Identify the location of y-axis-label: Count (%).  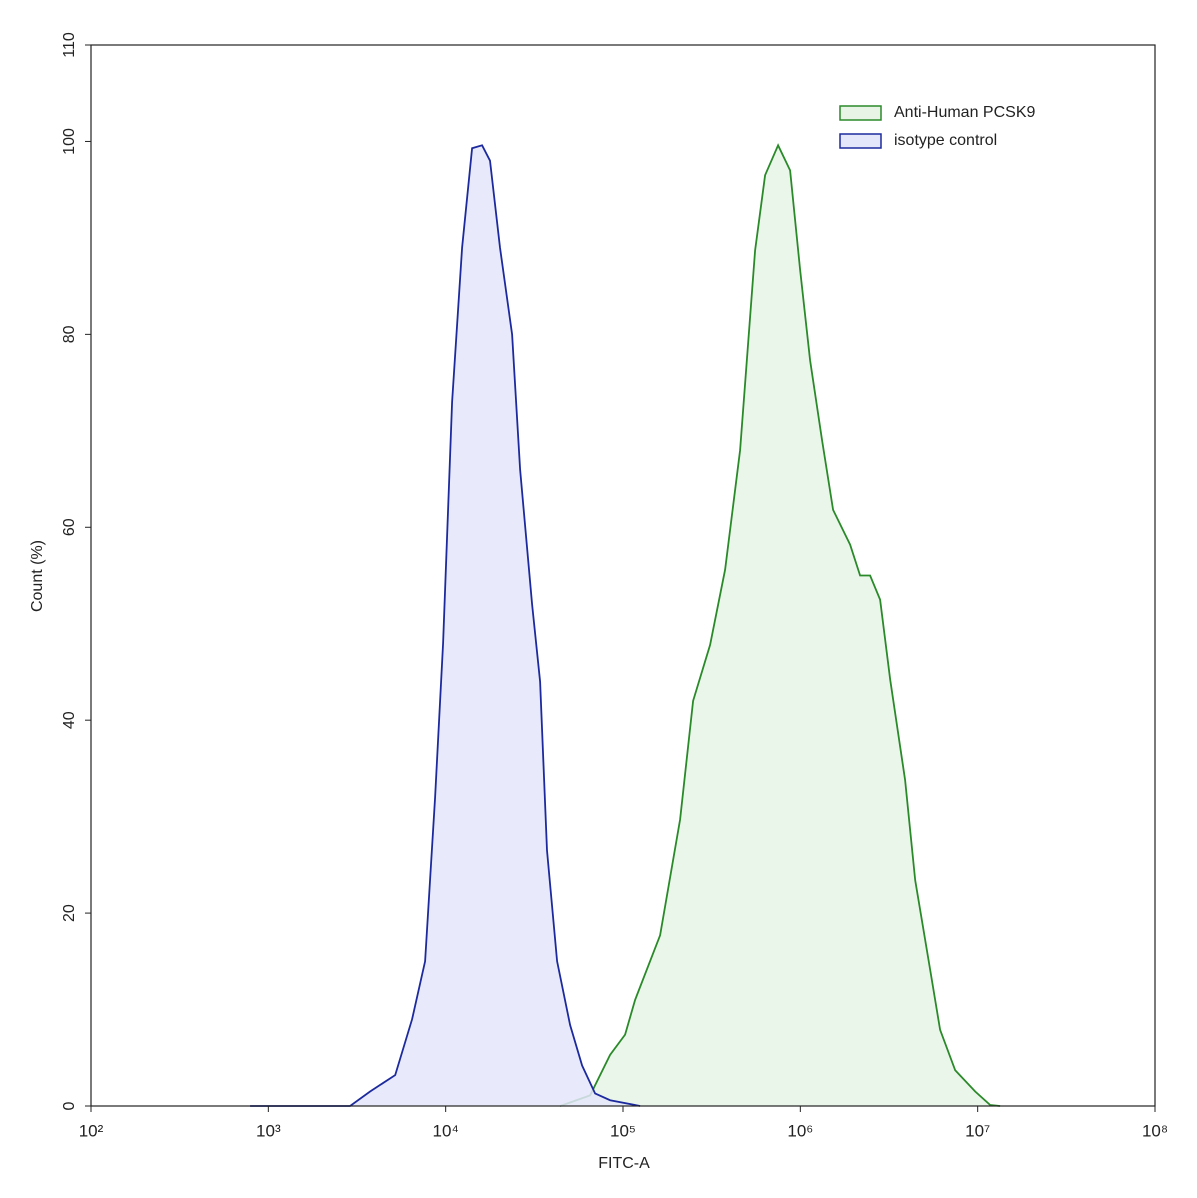
(37, 576).